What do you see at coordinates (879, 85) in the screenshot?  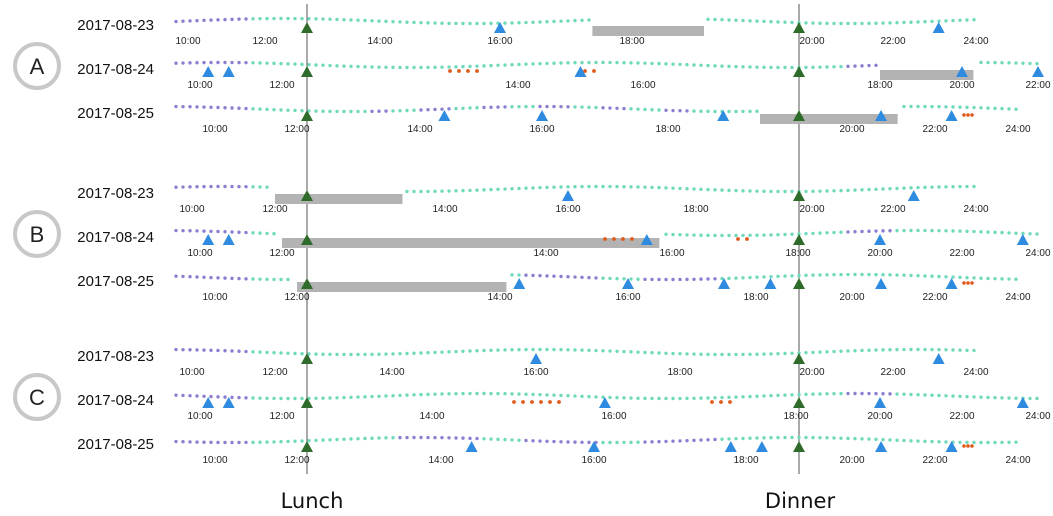 I see `tick-label: 18:00` at bounding box center [879, 85].